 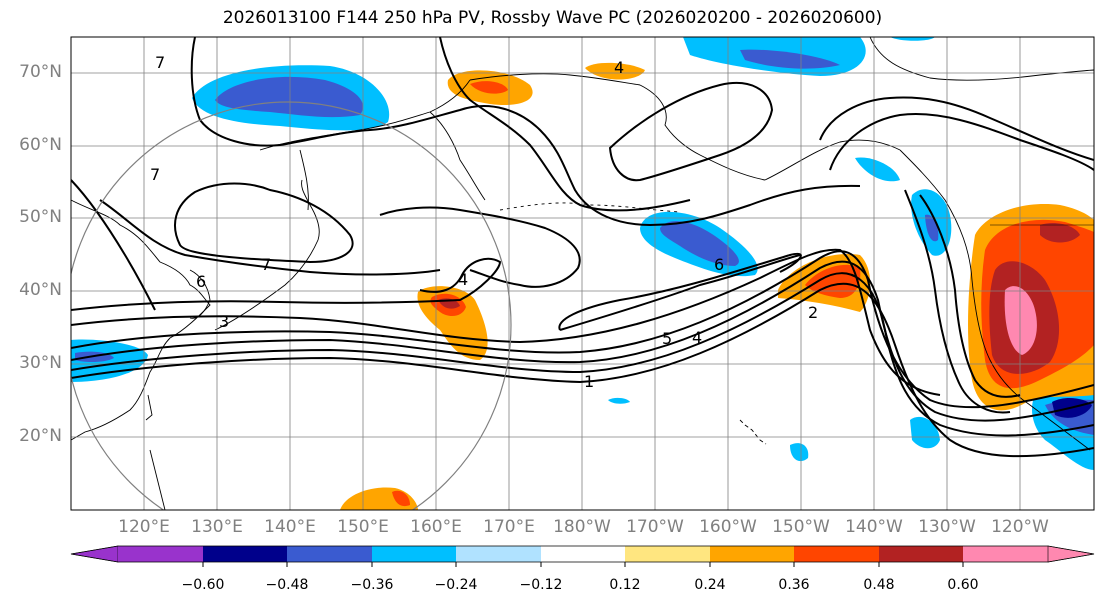 I want to click on lon-label: 140°W, so click(x=874, y=527).